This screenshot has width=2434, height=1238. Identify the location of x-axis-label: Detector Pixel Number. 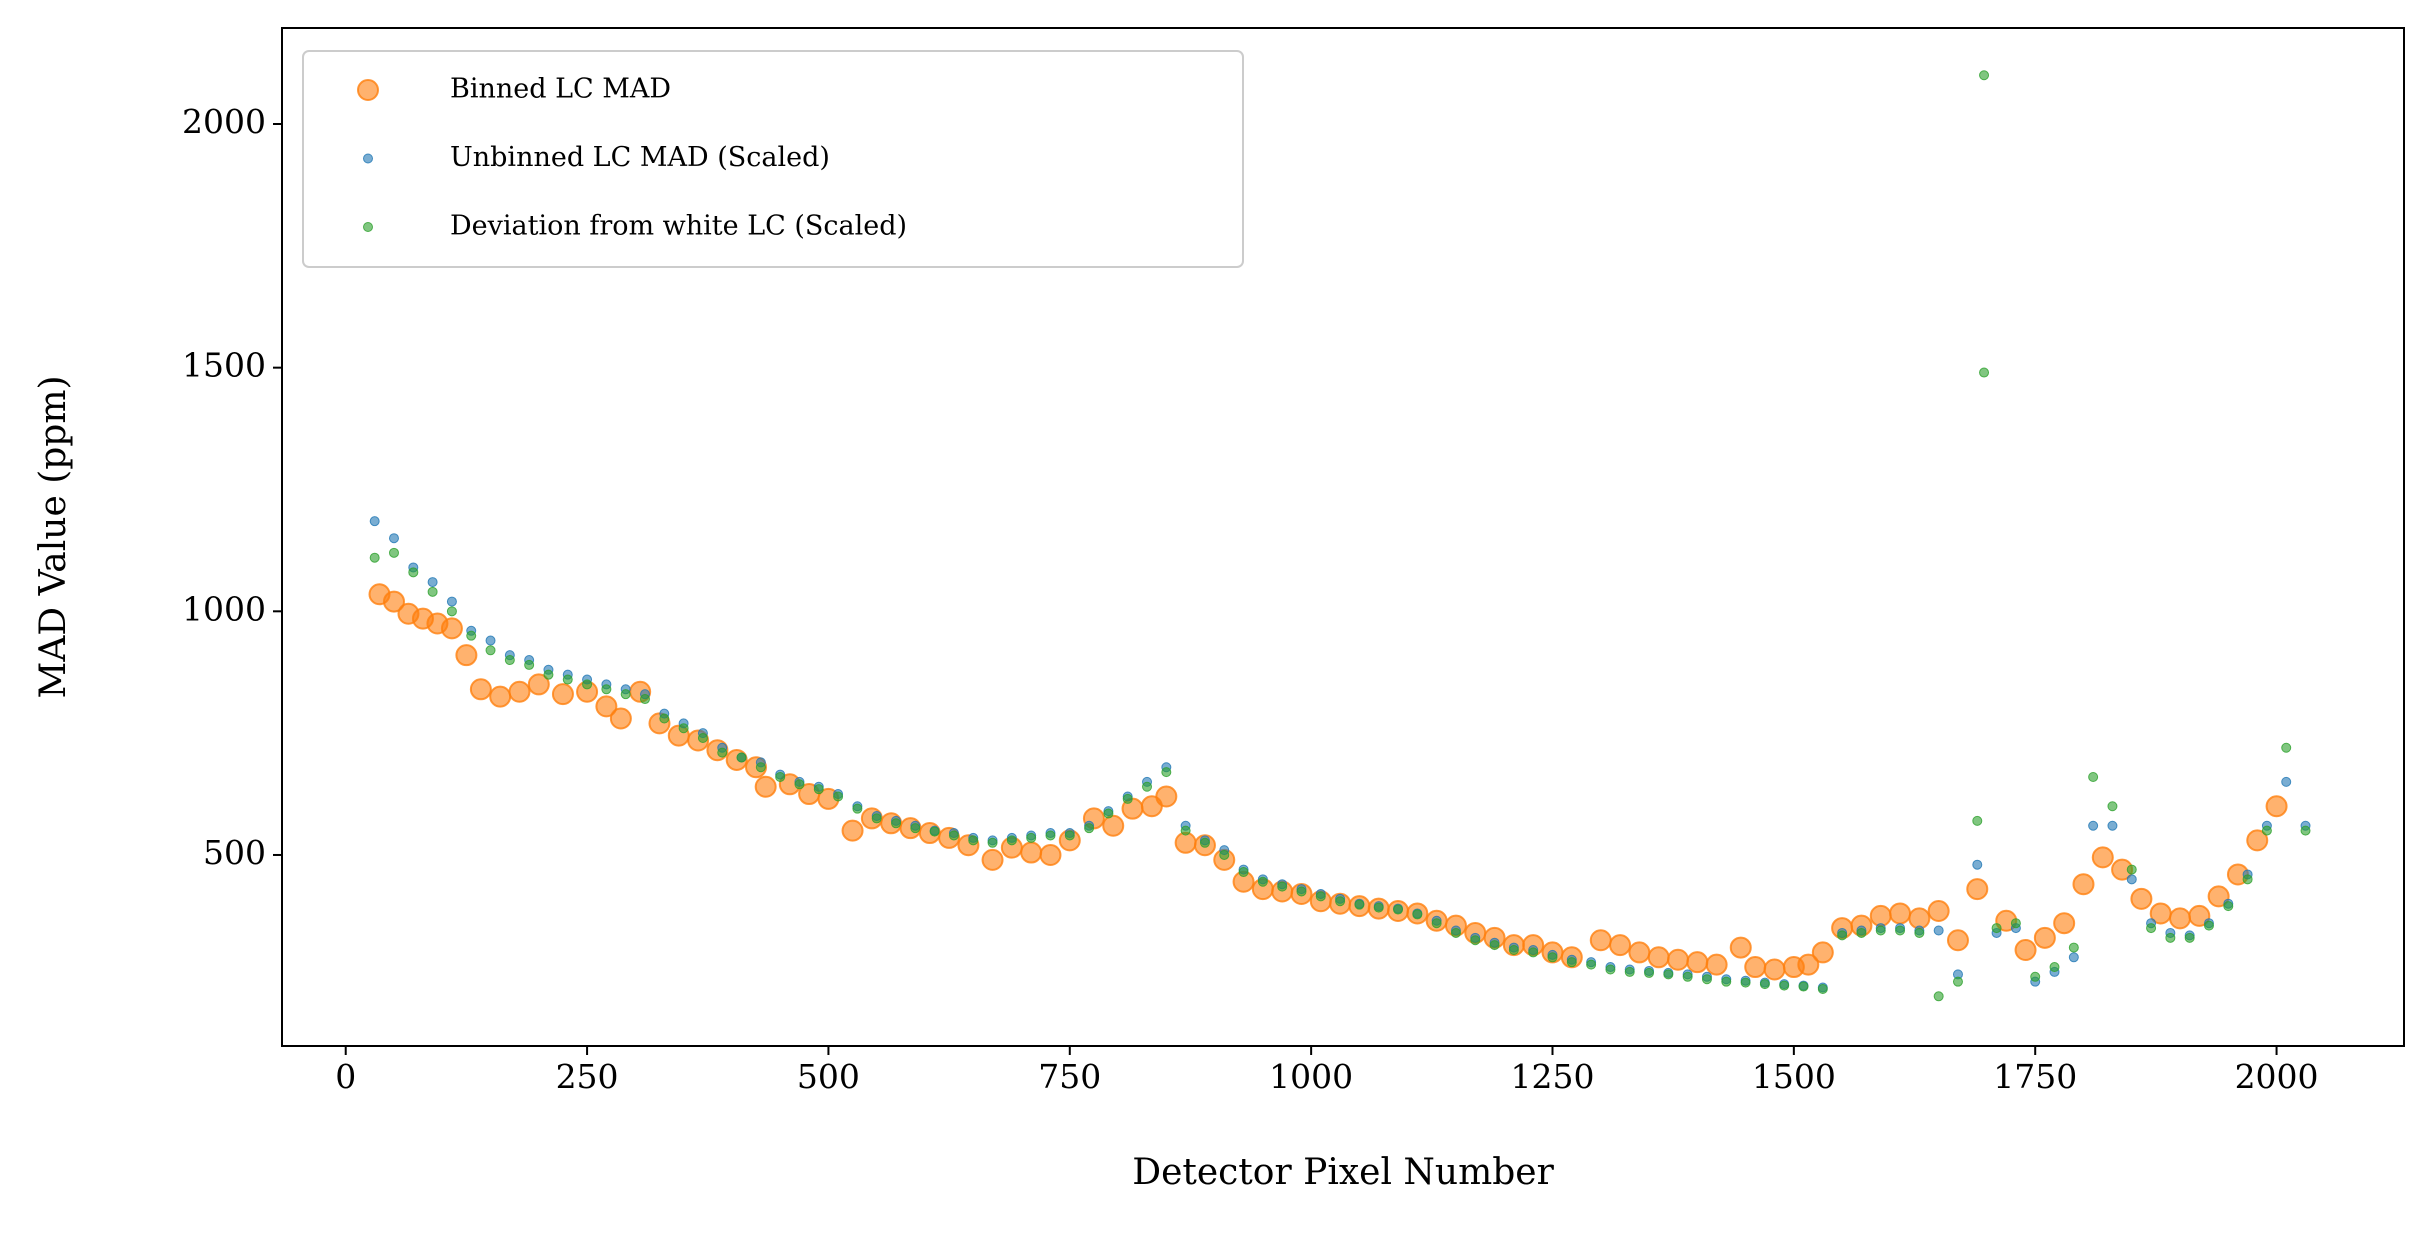
(1343, 1172).